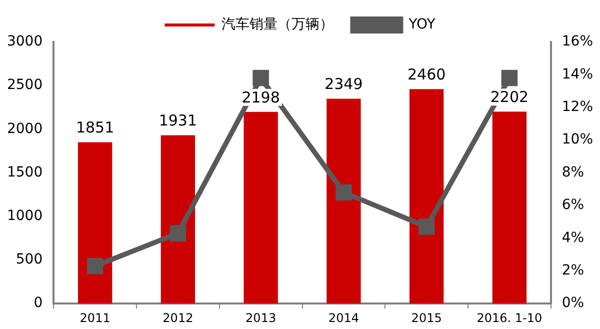 Image resolution: width=600 pixels, height=329 pixels. What do you see at coordinates (24, 216) in the screenshot?
I see `y-tick-label: 1000` at bounding box center [24, 216].